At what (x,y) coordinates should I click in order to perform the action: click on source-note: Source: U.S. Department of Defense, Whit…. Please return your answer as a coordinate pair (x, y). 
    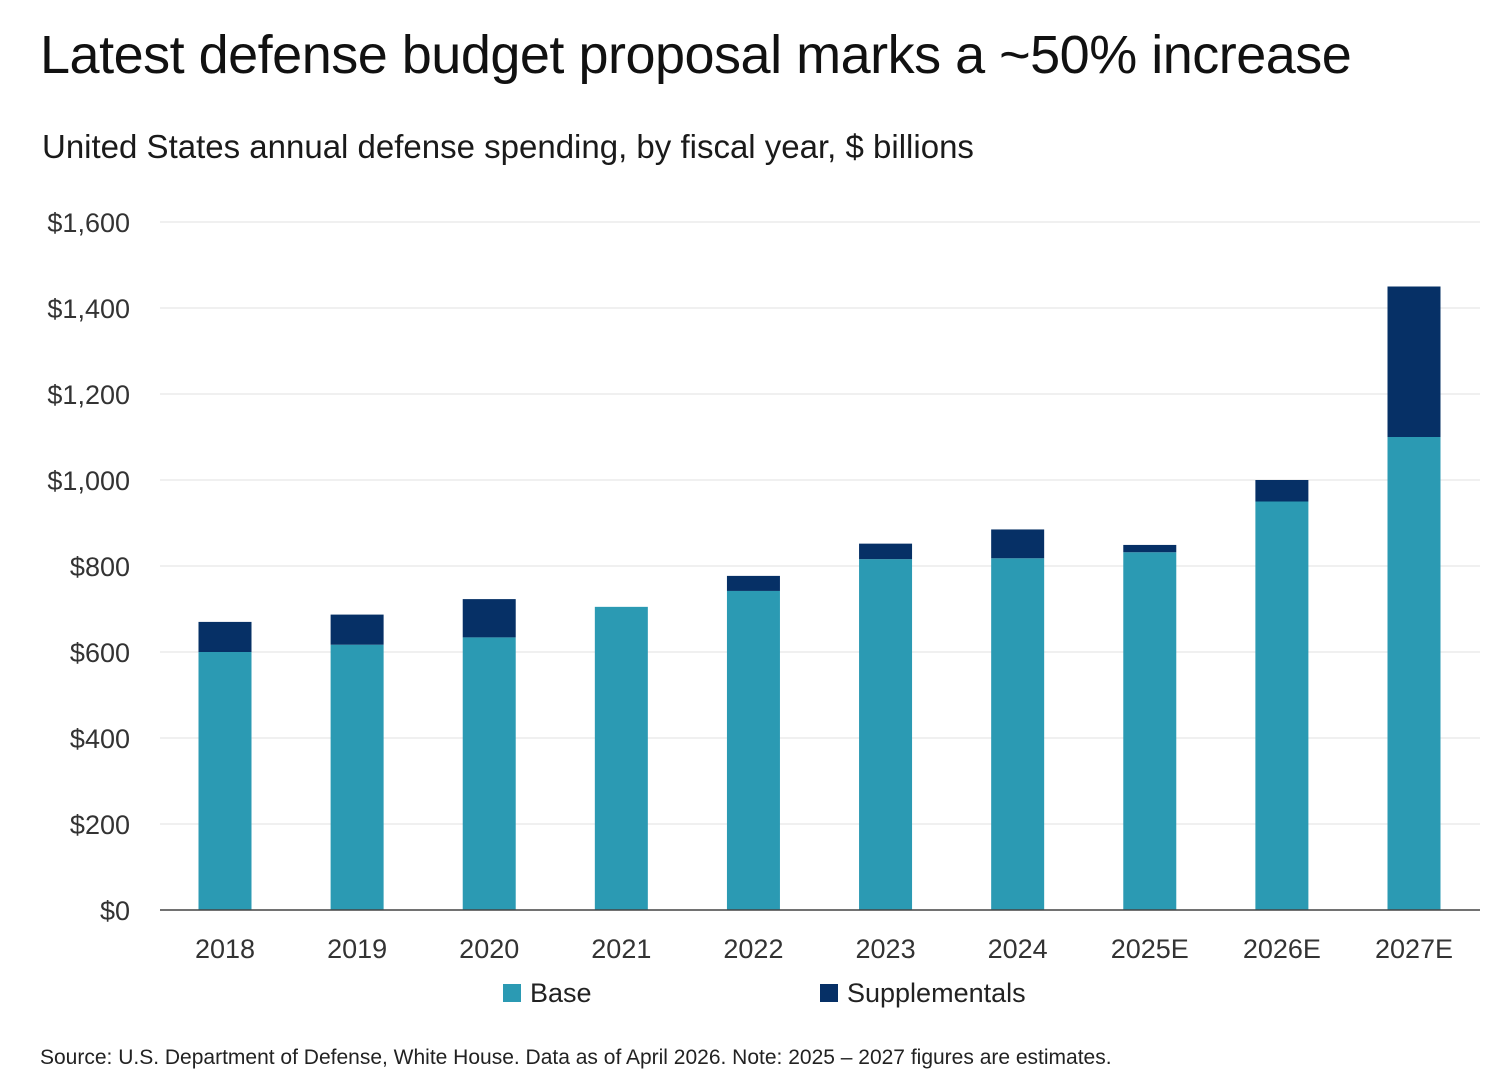
    Looking at the image, I should click on (576, 1057).